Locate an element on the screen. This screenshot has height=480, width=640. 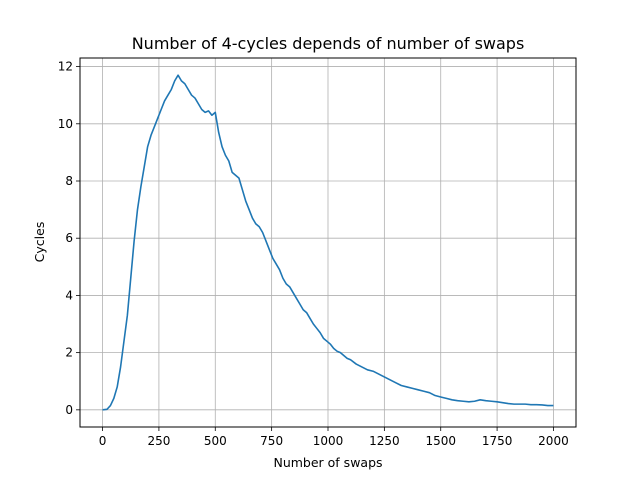
y-axis-ticks: 0 2 4 6 8 10 12 is located at coordinates (69, 238).